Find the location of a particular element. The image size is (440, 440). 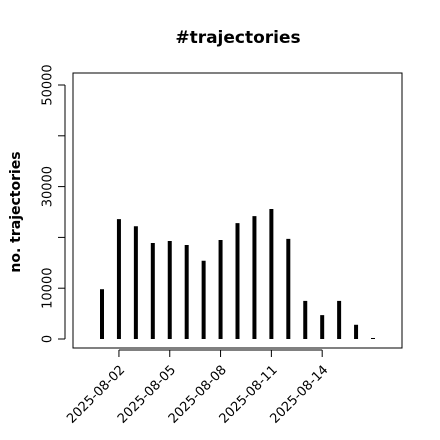

y-tick-label: 0 is located at coordinates (48, 339).